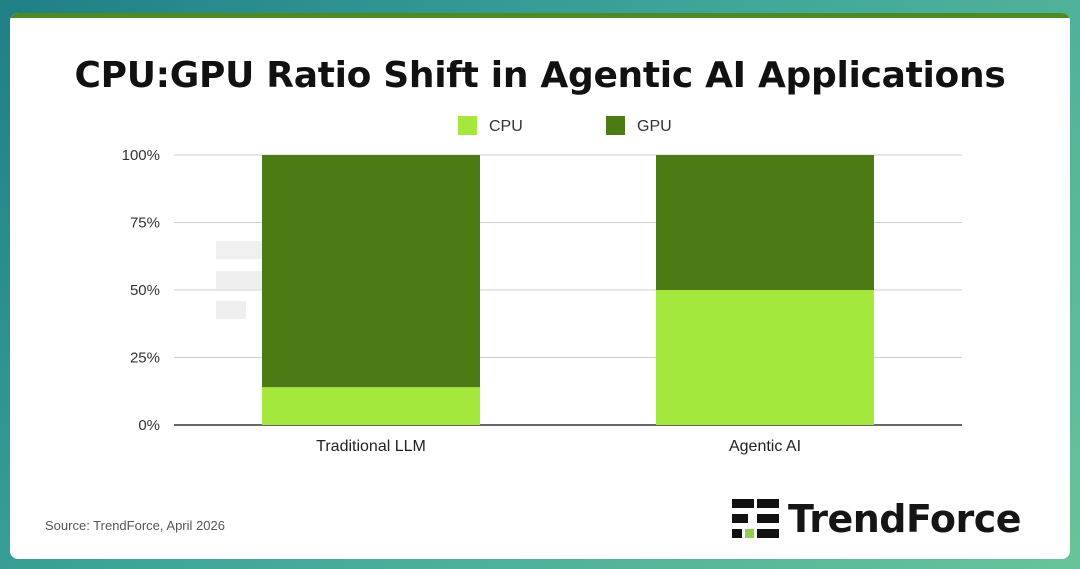 This screenshot has width=1080, height=569. I want to click on legend-swatch-cpu, so click(467, 125).